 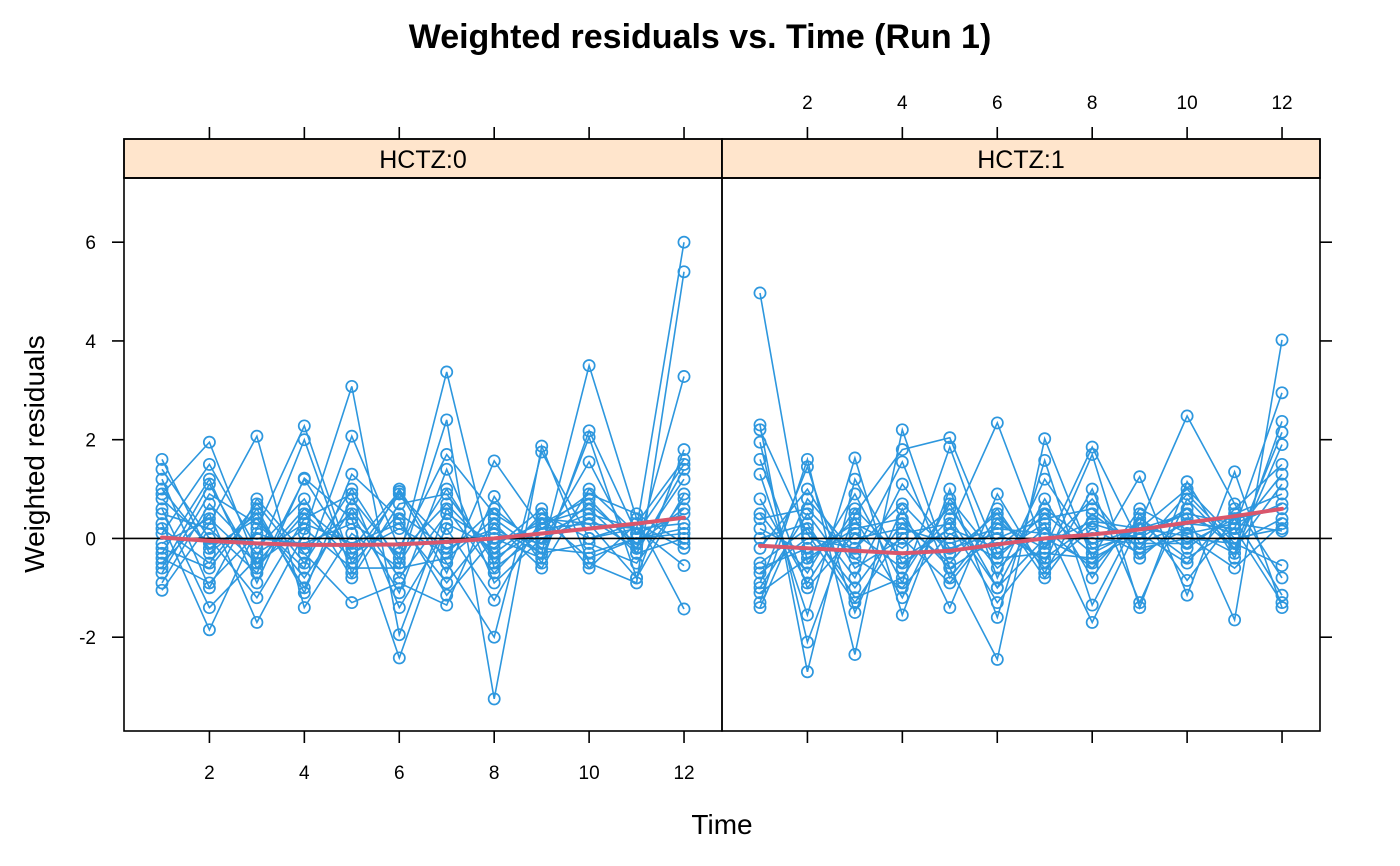 What do you see at coordinates (34, 454) in the screenshot?
I see `y-axis-label: Weighted residuals` at bounding box center [34, 454].